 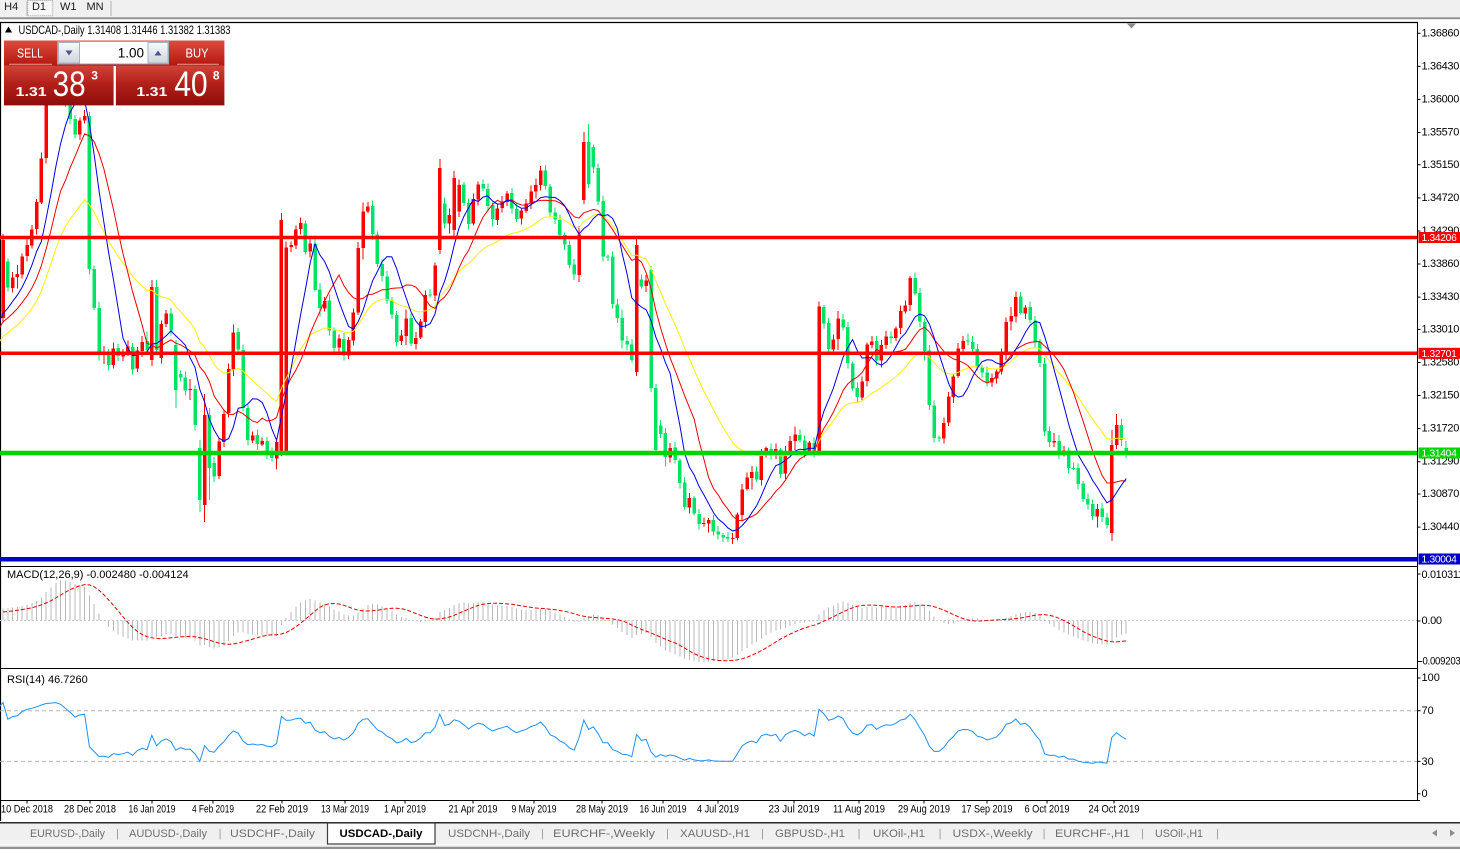 What do you see at coordinates (1441, 429) in the screenshot?
I see `svg-text: 1.31720` at bounding box center [1441, 429].